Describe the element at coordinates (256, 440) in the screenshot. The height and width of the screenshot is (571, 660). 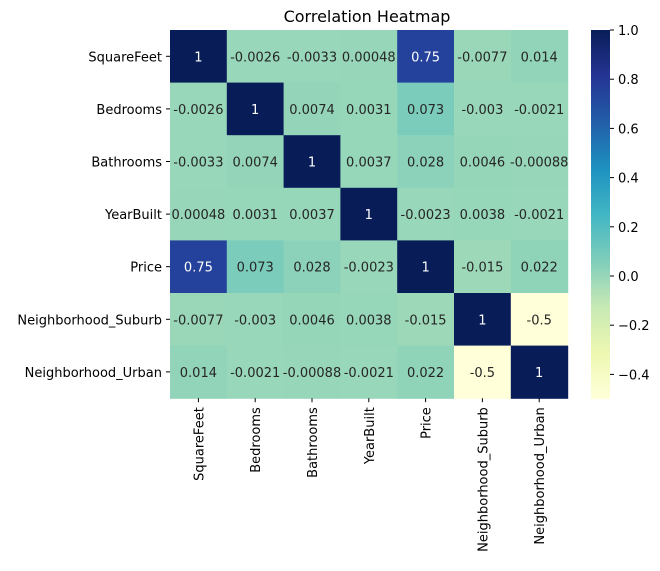
I see `x-tick-label: Bedrooms` at that location.